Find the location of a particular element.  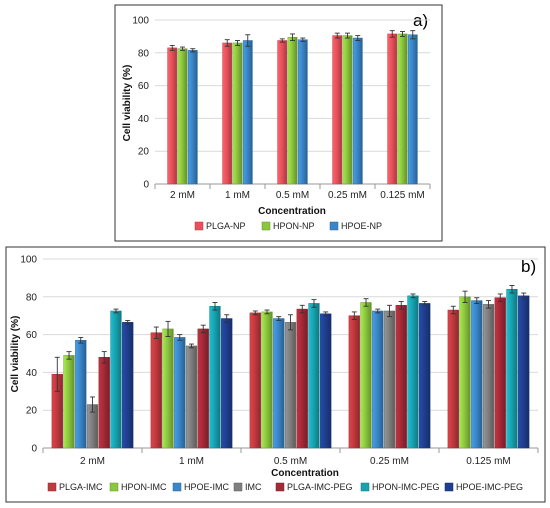

b-x-tick-label: 0.25 mM is located at coordinates (389, 461).